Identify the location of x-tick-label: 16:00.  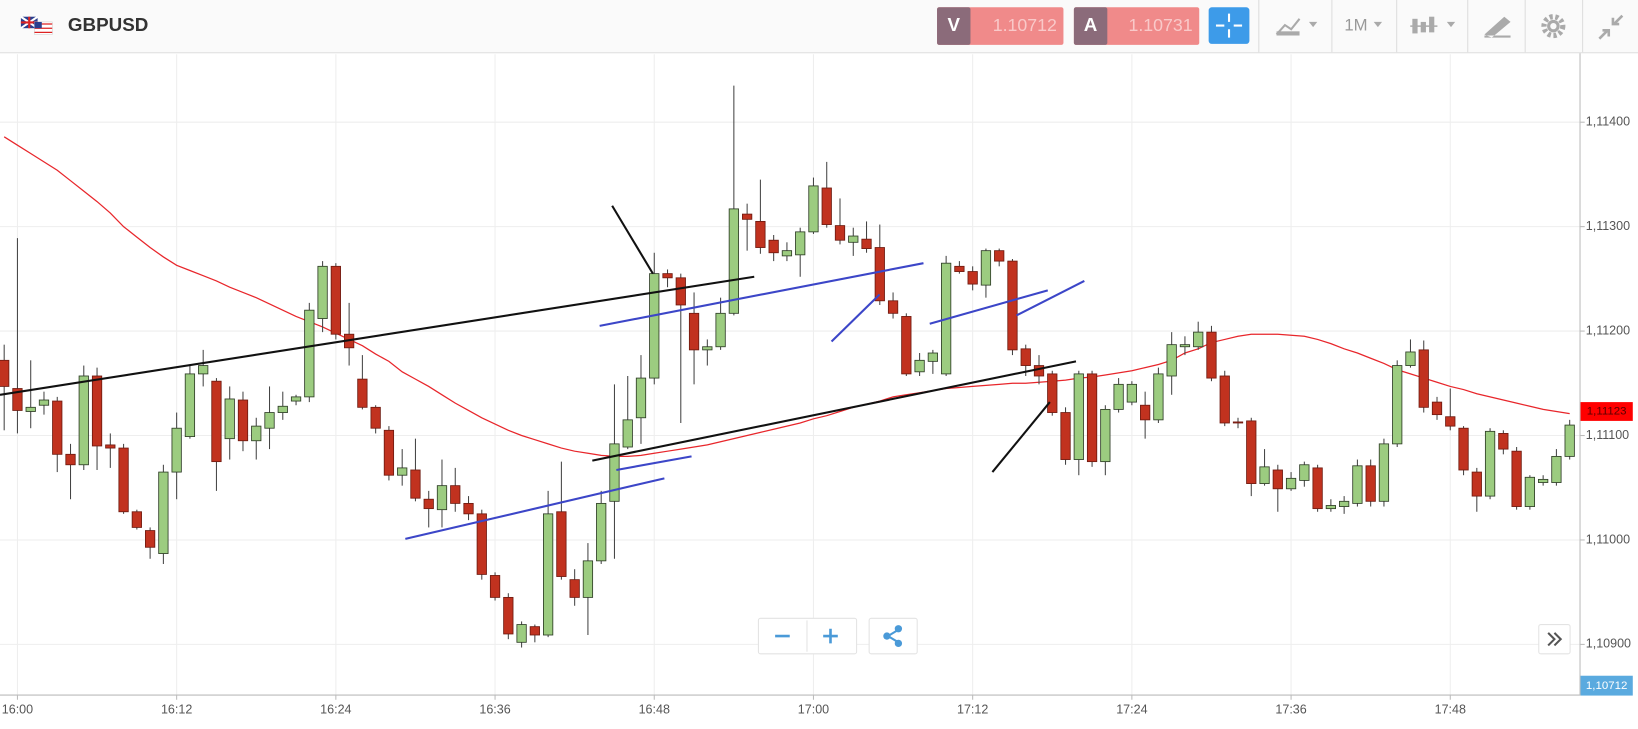
(17, 710).